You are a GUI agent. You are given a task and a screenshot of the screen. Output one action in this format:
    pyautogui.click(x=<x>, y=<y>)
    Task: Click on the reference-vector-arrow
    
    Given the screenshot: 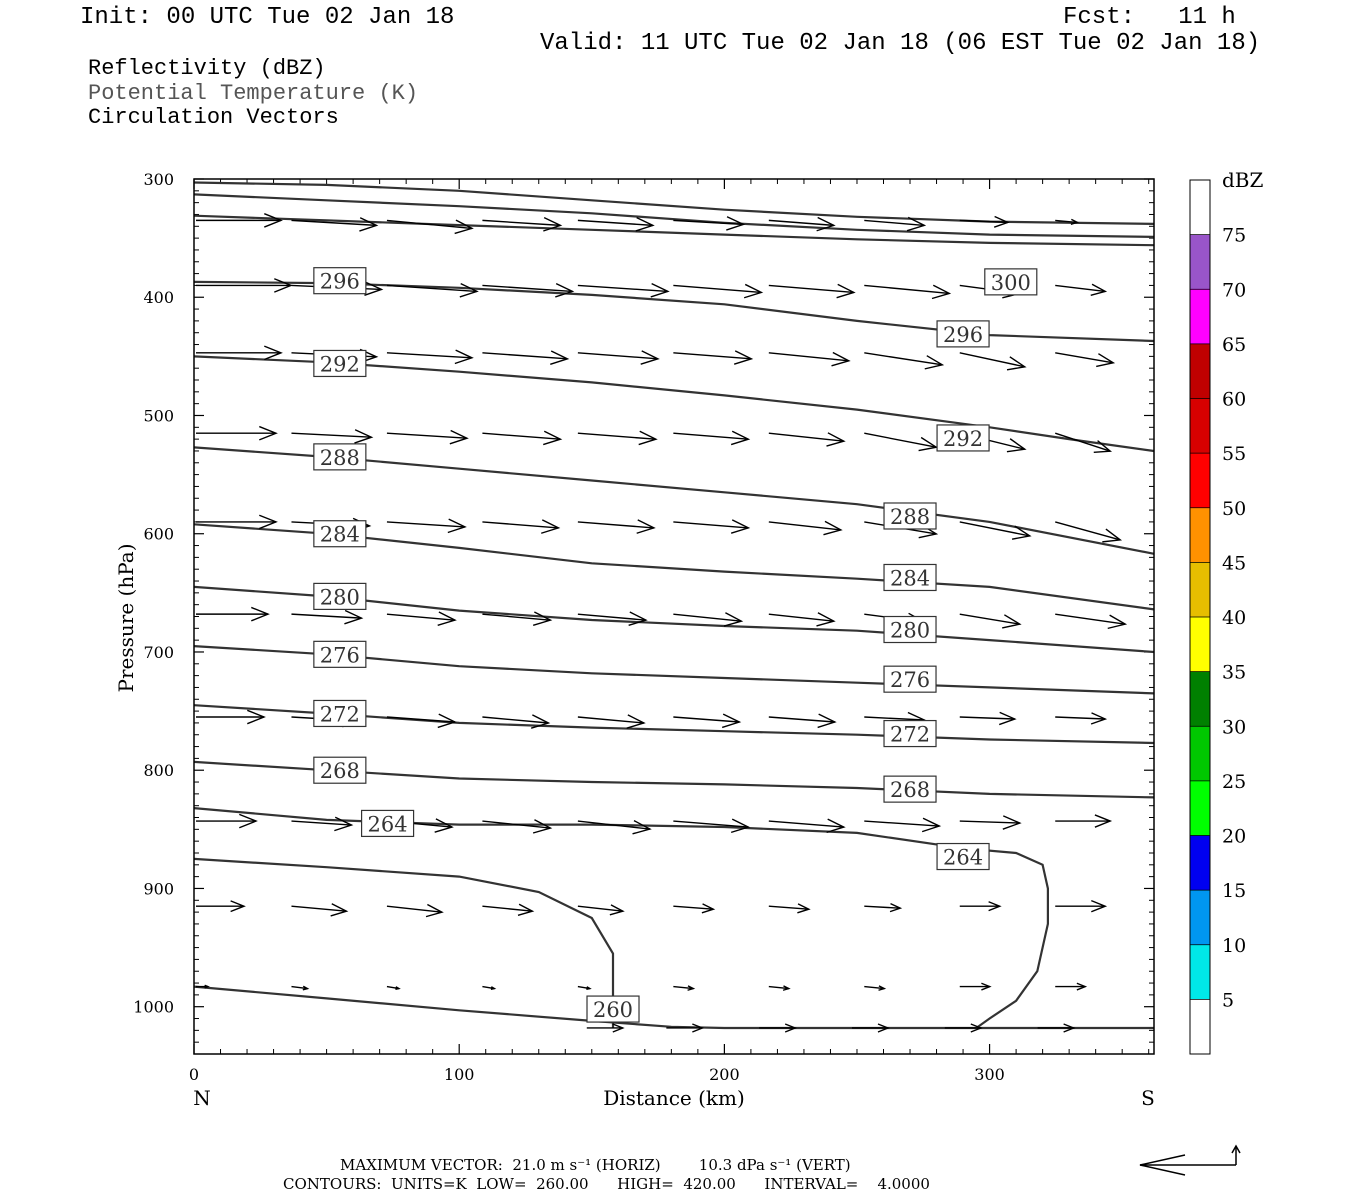 What is the action you would take?
    pyautogui.click(x=1190, y=1160)
    